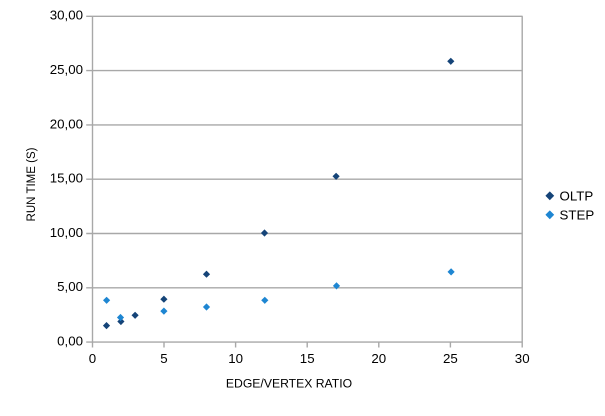 Image resolution: width=605 pixels, height=416 pixels. Describe the element at coordinates (522, 358) in the screenshot. I see `svg-text: 30` at that location.